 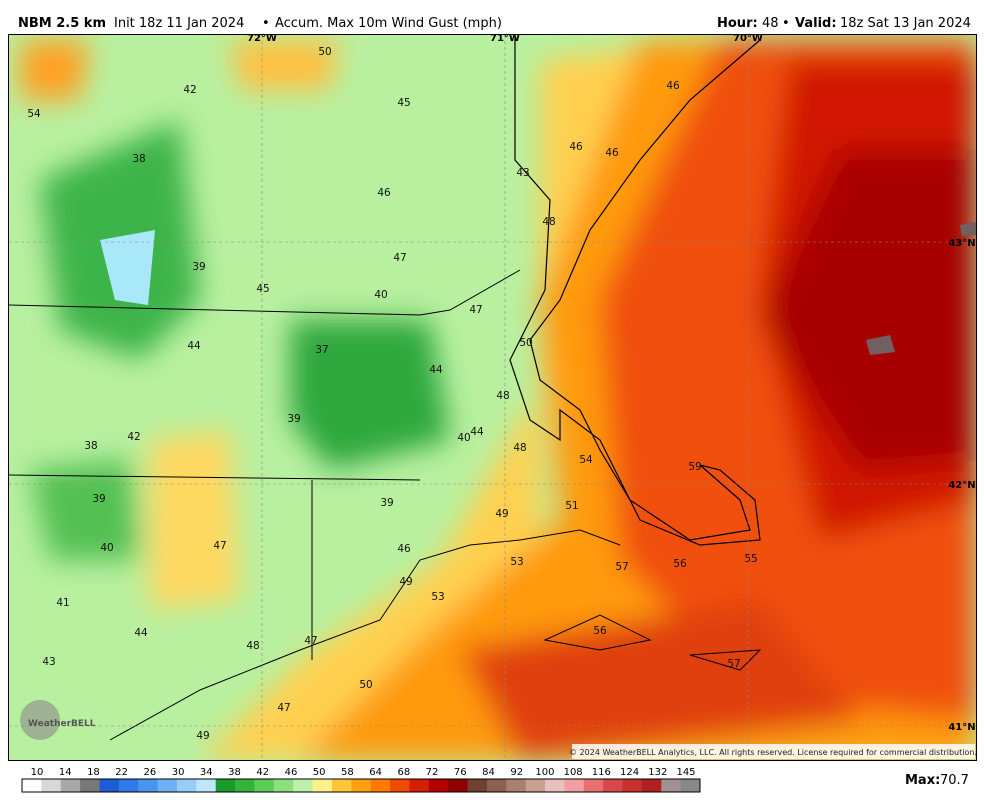 What do you see at coordinates (388, 23) in the screenshot?
I see `field: Accum. Max 10m Wind Gust (mph)` at bounding box center [388, 23].